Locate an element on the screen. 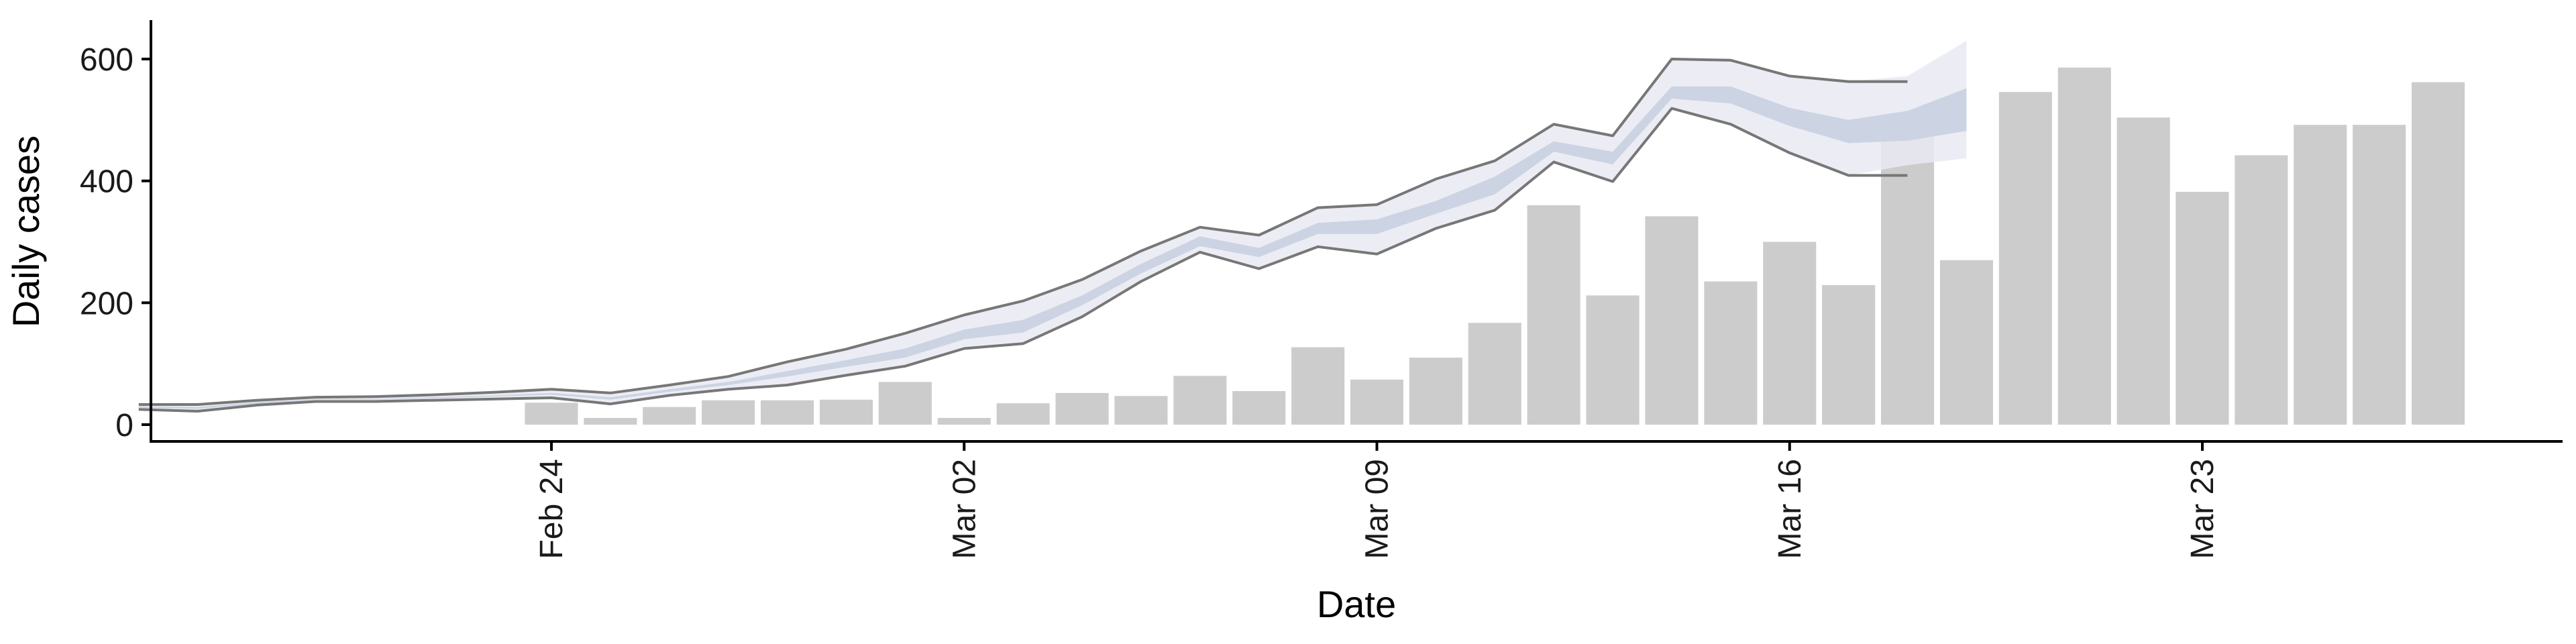 The image size is (2576, 644). x-tick-label: Mar 23 is located at coordinates (2202, 509).